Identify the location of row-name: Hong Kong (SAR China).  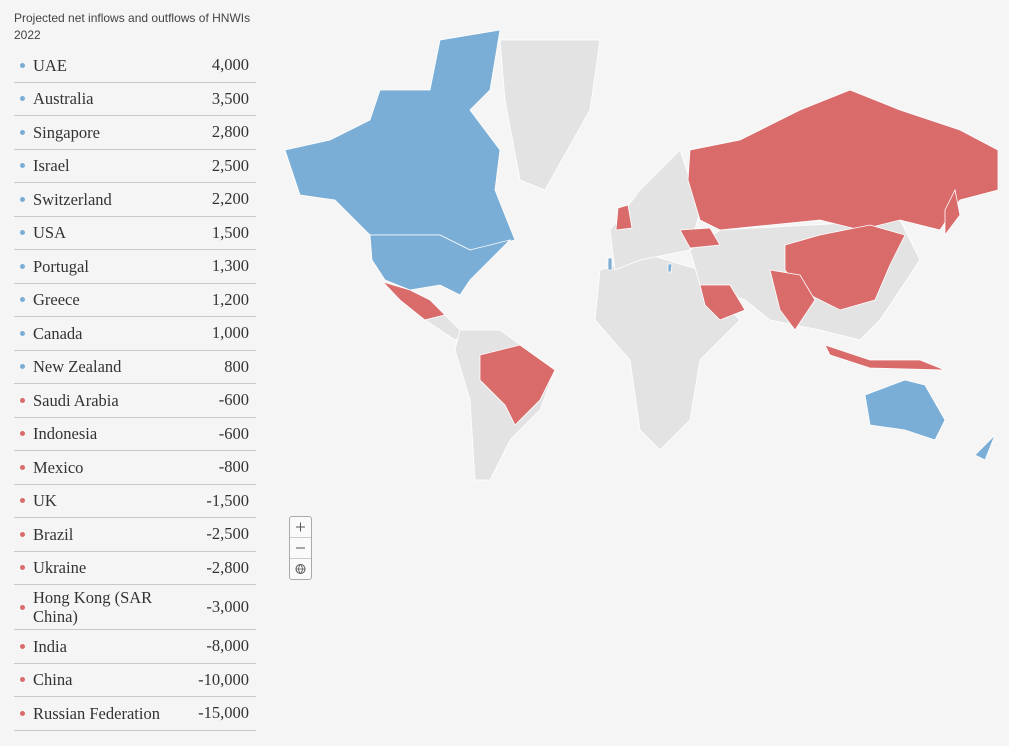
(93, 607).